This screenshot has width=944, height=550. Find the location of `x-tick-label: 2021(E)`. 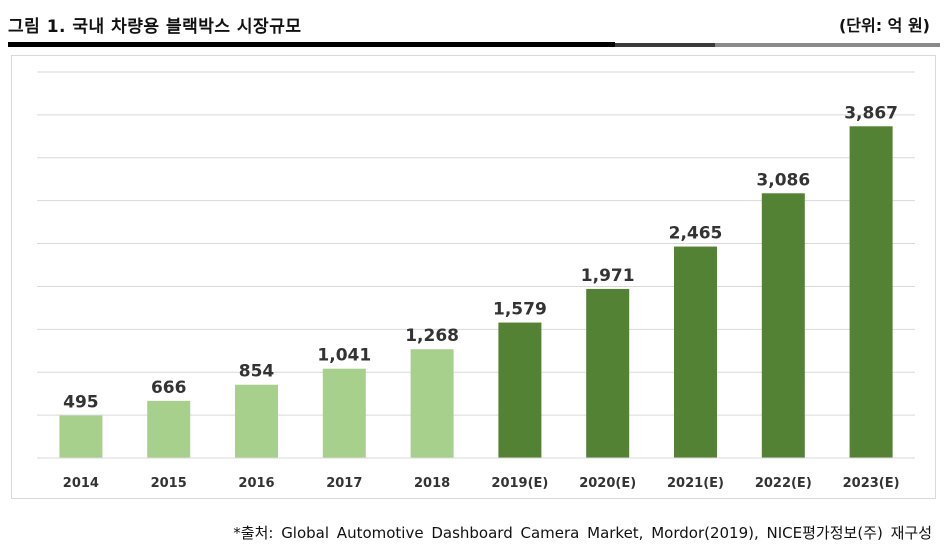

x-tick-label: 2021(E) is located at coordinates (695, 483).